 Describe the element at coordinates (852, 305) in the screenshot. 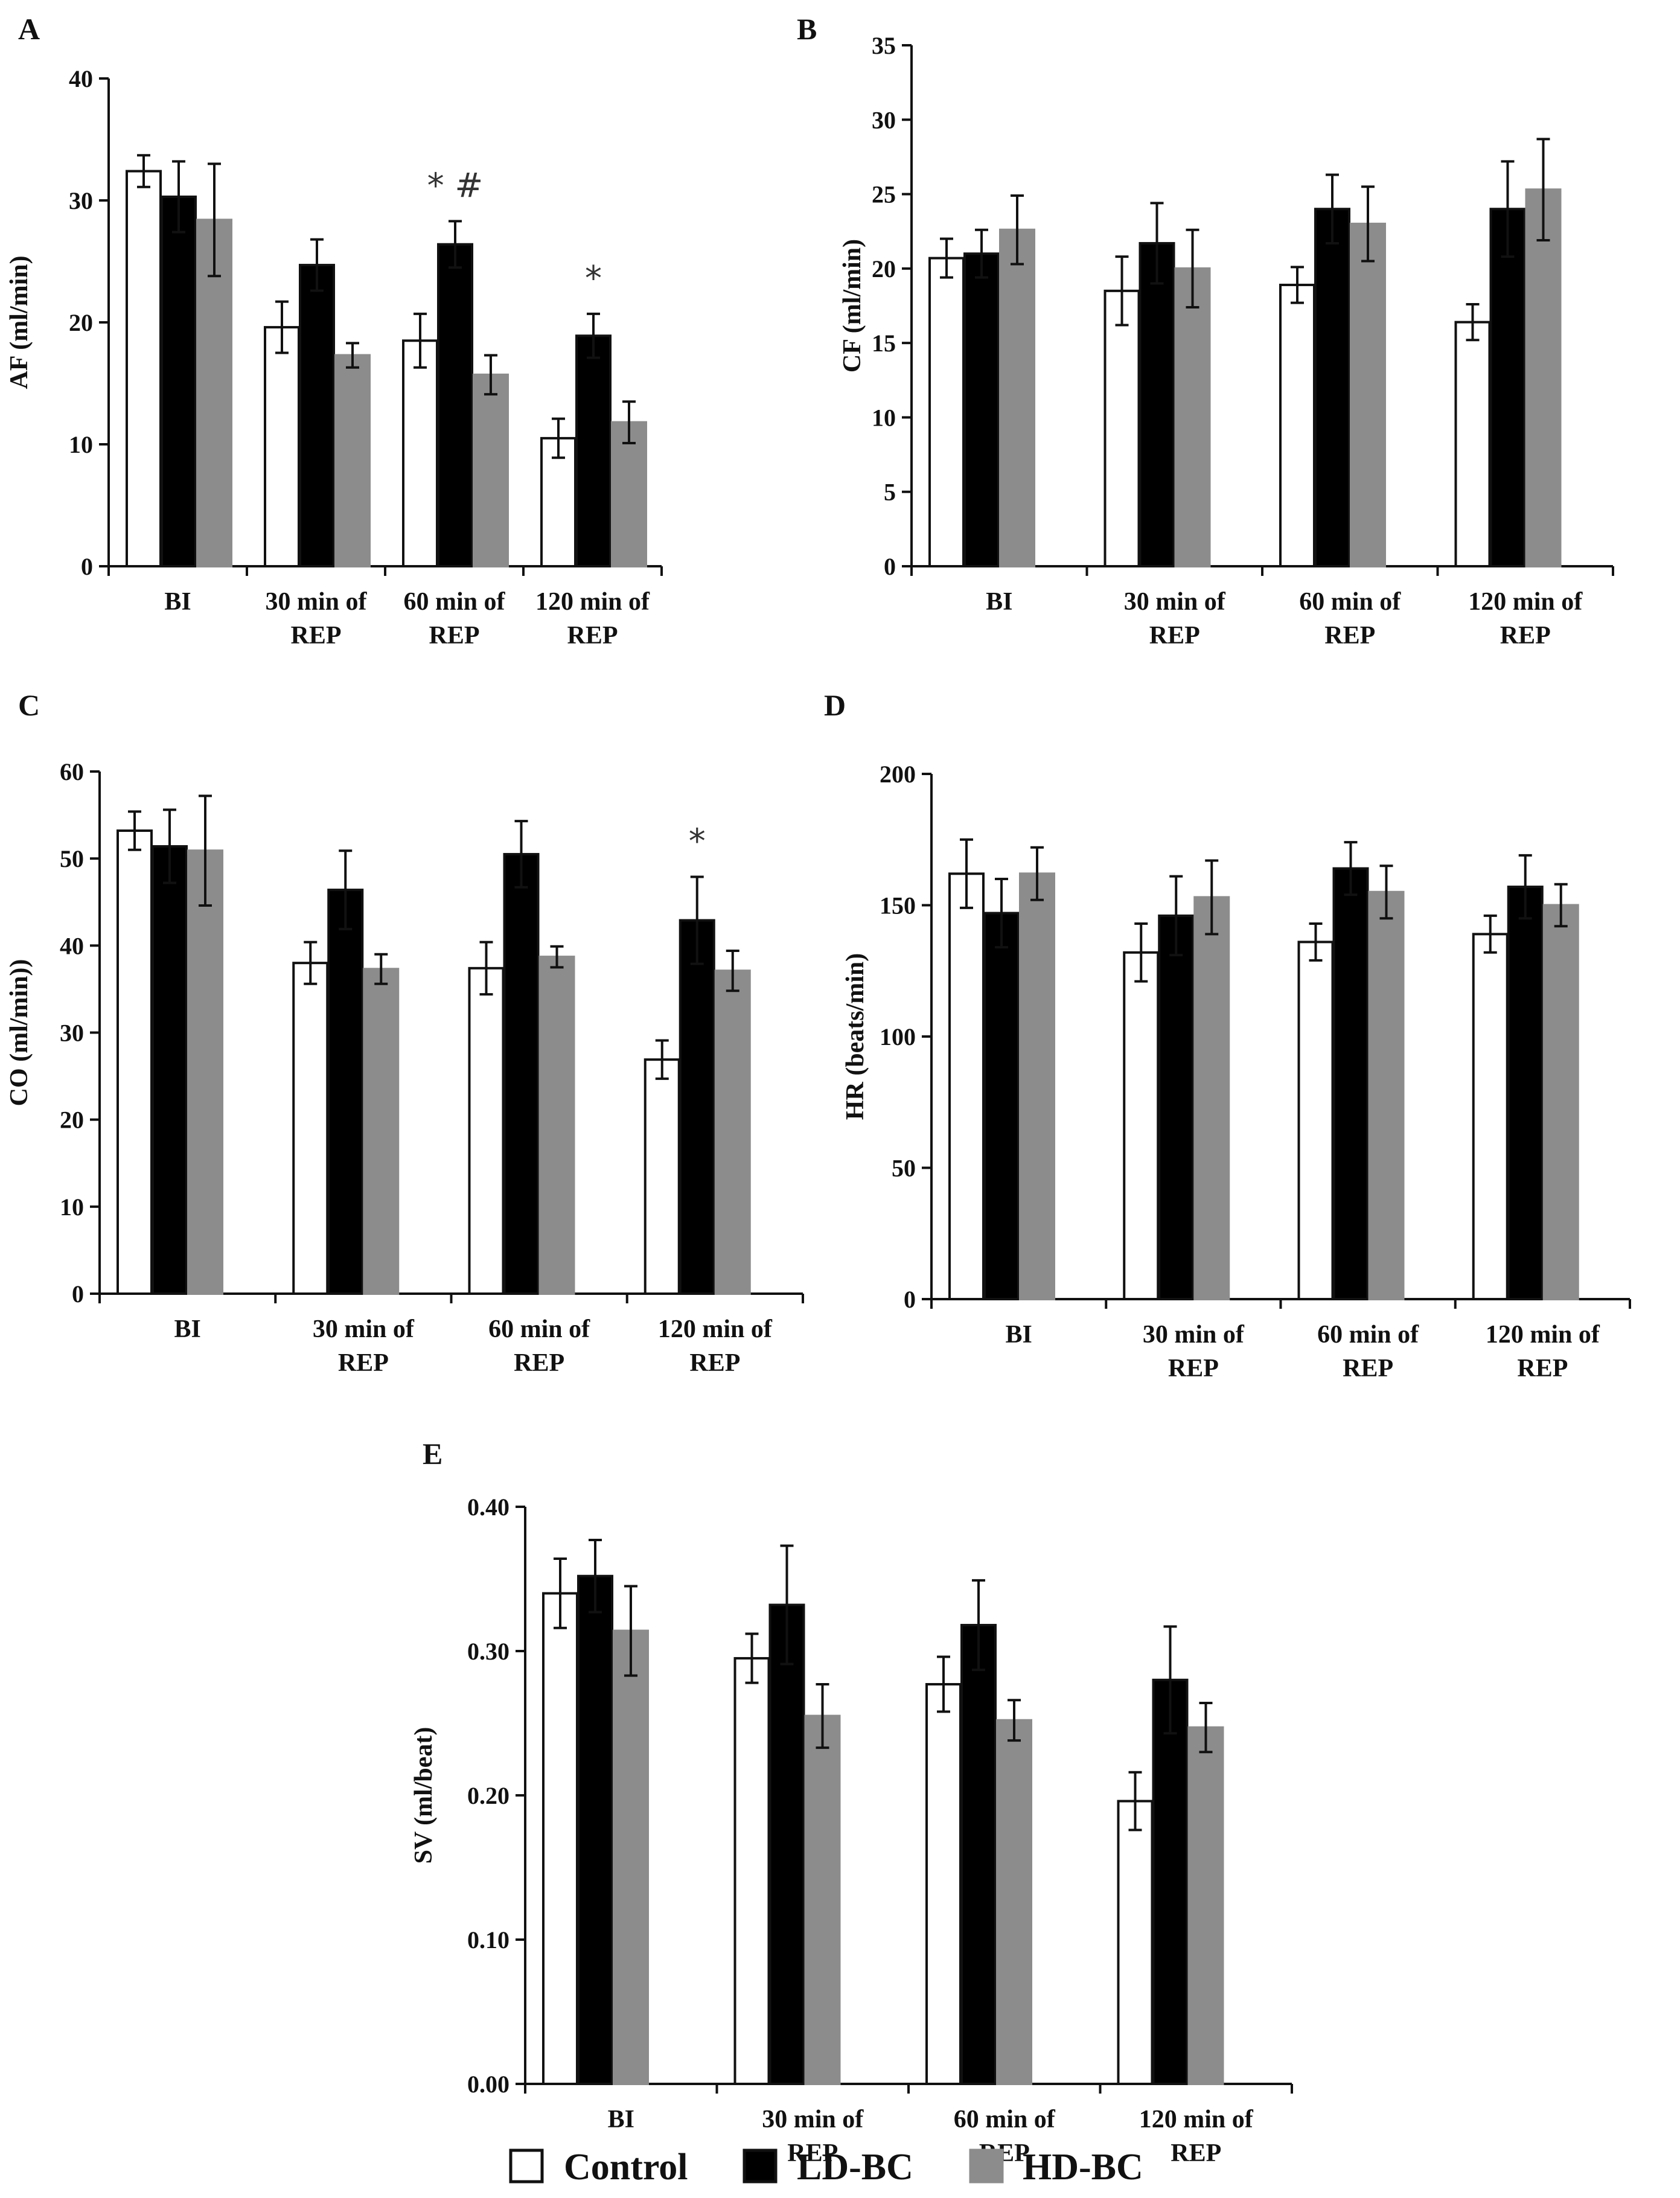

I see `y-axis-label-b: CF (ml/min)` at that location.